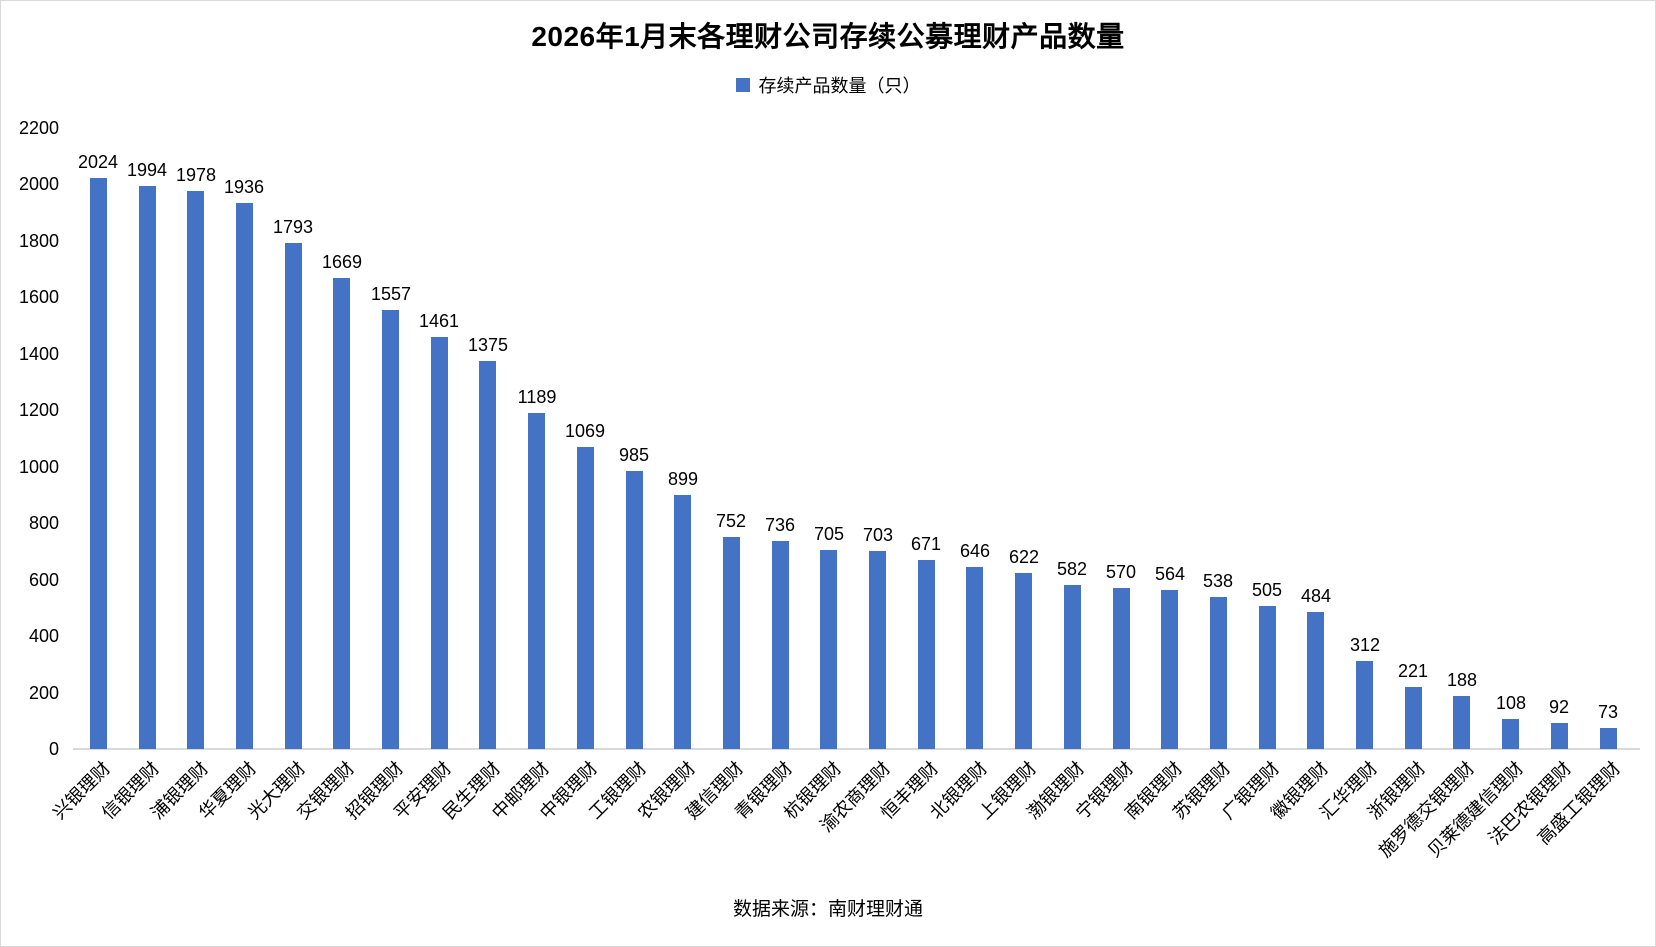 The image size is (1656, 947). What do you see at coordinates (1608, 712) in the screenshot?
I see `bar-value-label: 73` at bounding box center [1608, 712].